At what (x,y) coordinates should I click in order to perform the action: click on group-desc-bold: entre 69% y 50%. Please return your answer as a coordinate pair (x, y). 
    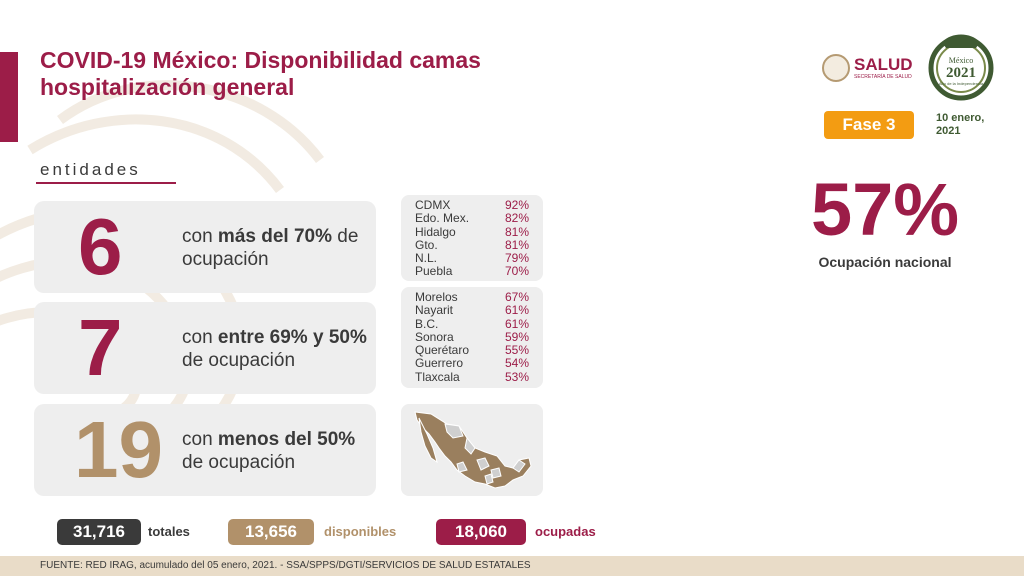
    Looking at the image, I should click on (292, 337).